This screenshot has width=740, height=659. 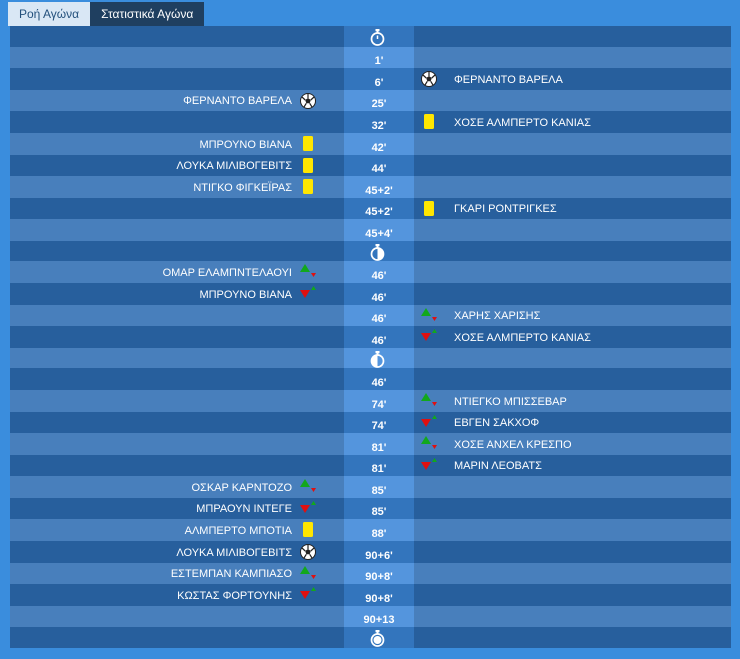 I want to click on event-minute: 90+6', so click(x=379, y=555).